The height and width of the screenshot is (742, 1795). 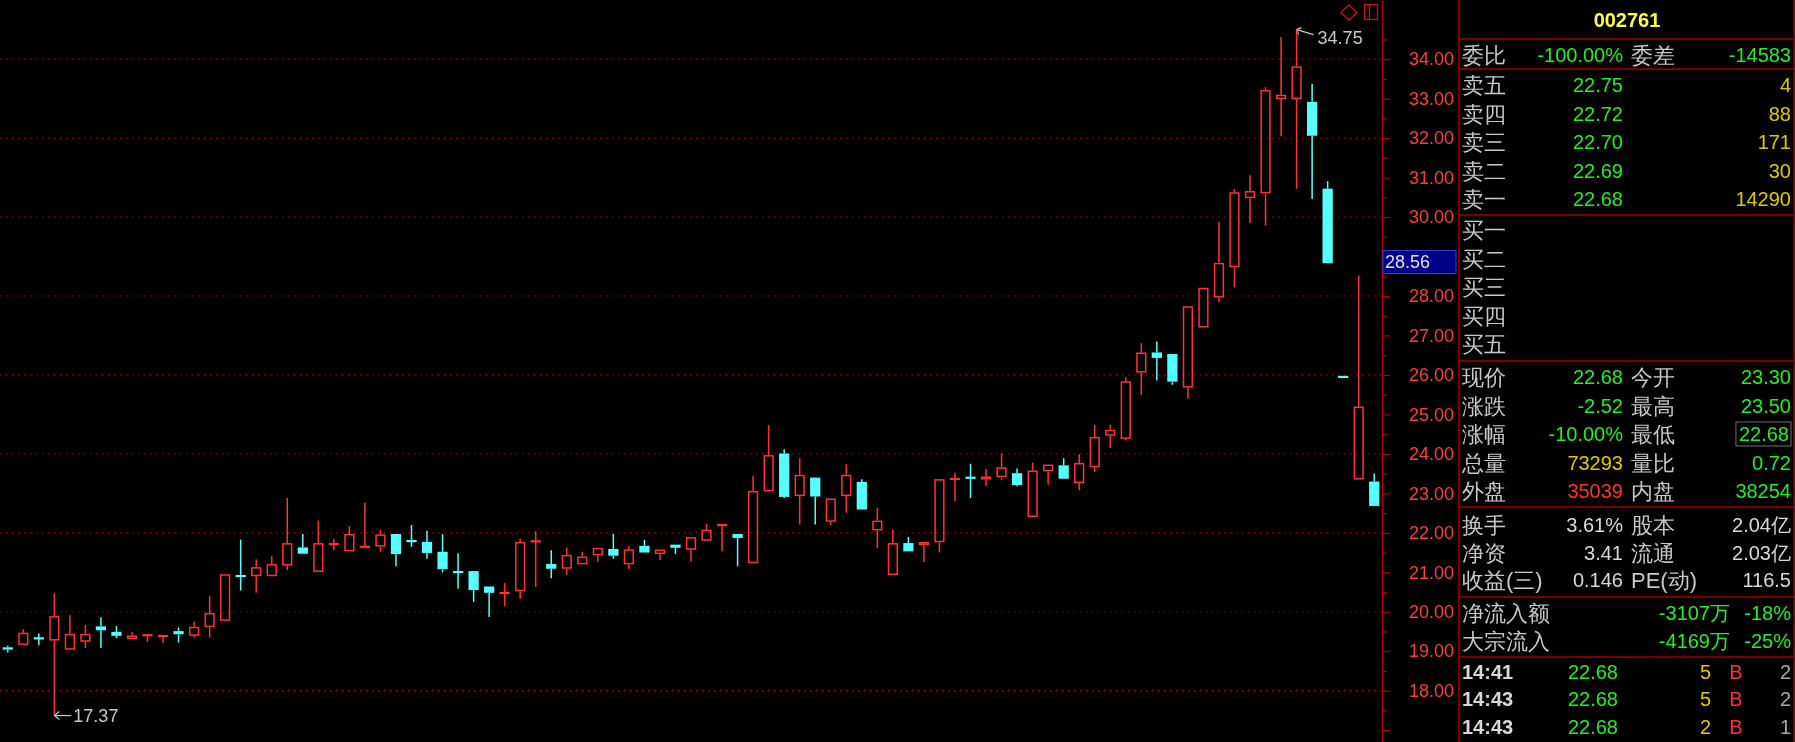 I want to click on y-tick-label: 19.00, so click(x=1432, y=651).